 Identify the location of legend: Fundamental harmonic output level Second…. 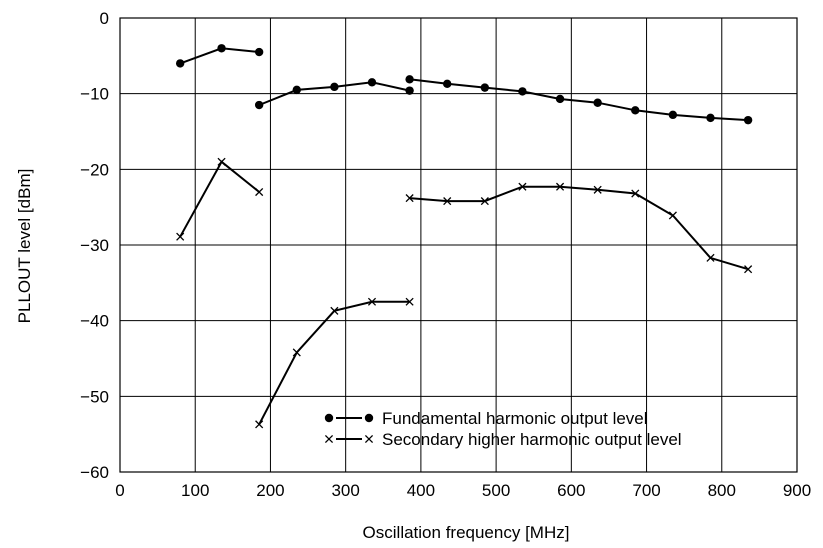
(503, 429).